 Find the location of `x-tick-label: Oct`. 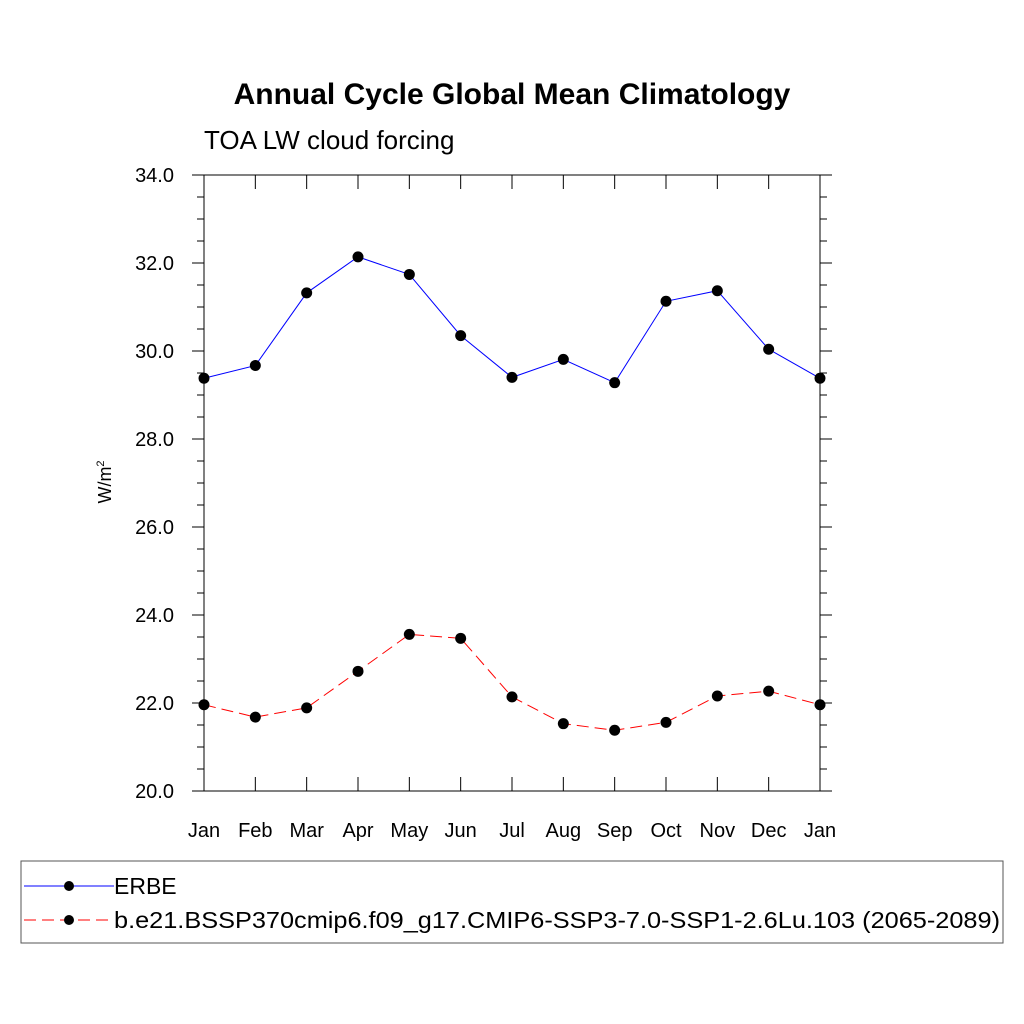

x-tick-label: Oct is located at coordinates (666, 831).